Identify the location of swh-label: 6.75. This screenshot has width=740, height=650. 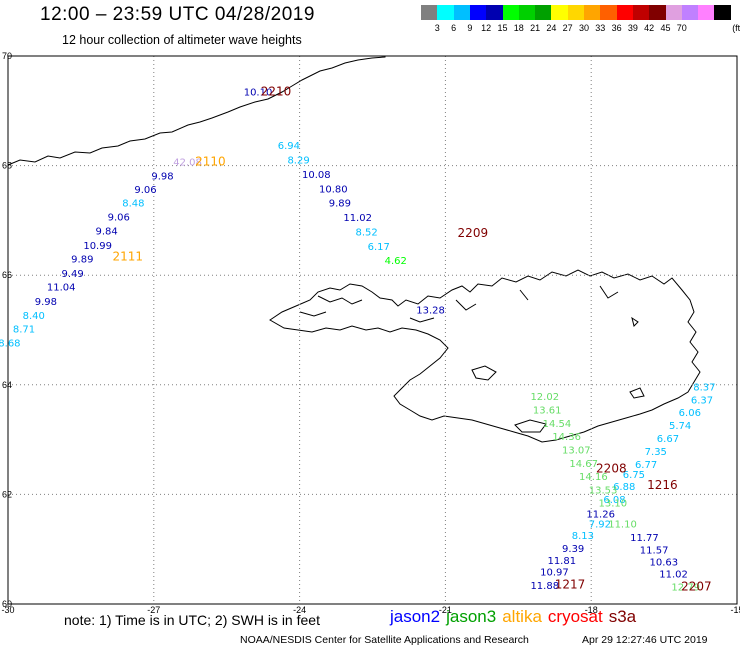
(634, 475).